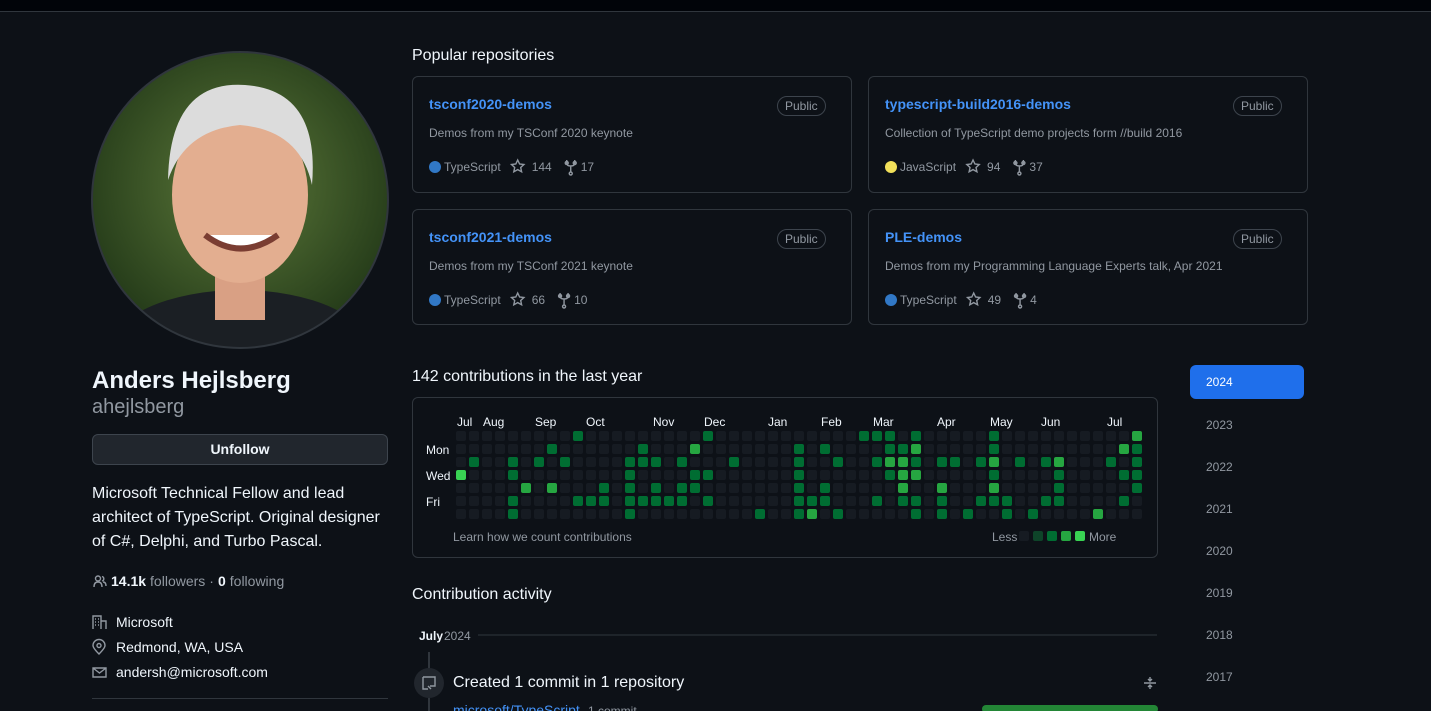  What do you see at coordinates (257, 581) in the screenshot?
I see `following-label: following` at bounding box center [257, 581].